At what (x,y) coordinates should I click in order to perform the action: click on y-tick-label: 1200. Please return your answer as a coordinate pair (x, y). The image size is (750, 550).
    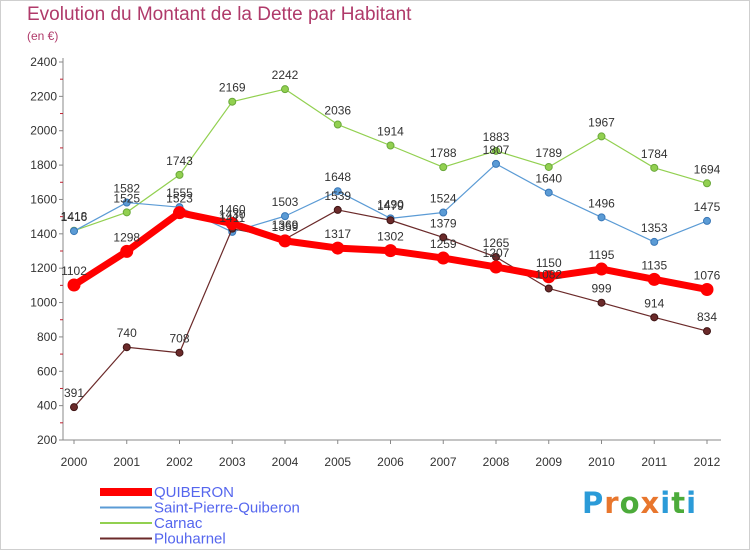
    Looking at the image, I should click on (43, 268).